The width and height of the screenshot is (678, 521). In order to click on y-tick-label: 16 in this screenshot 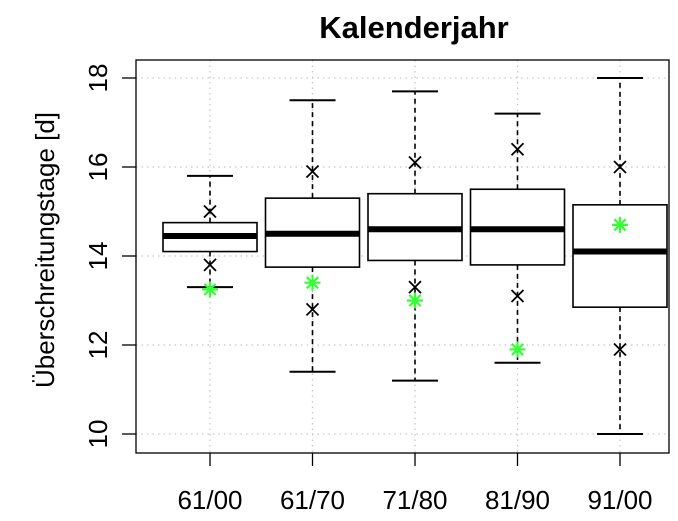, I will do `click(98, 167)`.